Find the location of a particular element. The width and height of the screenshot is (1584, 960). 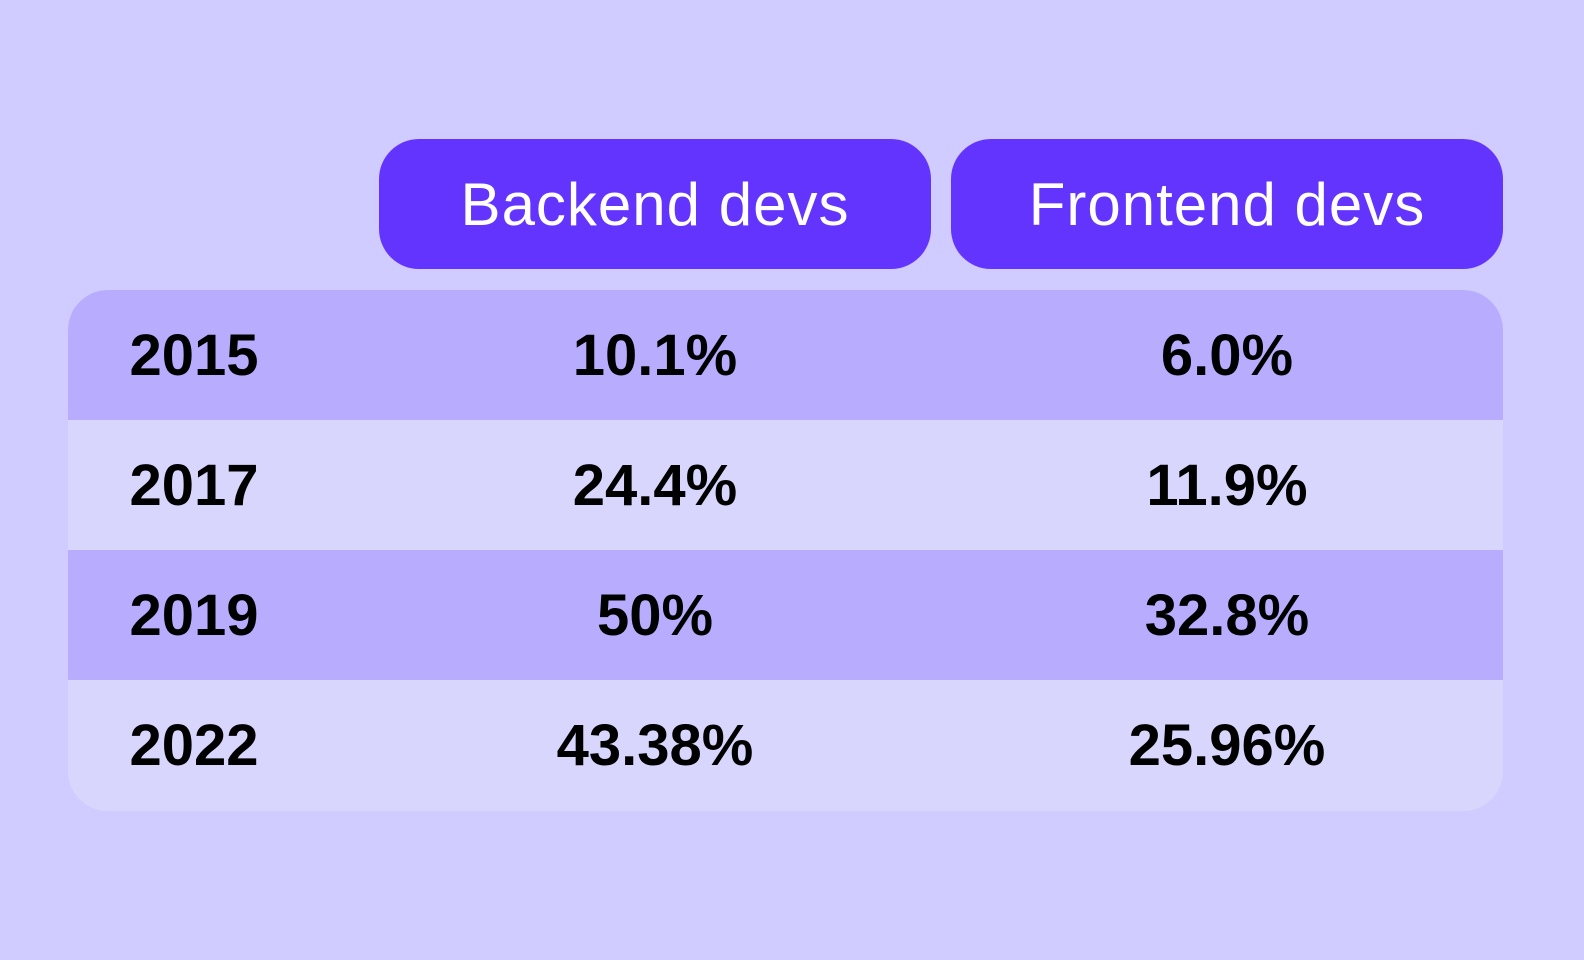

frontend-value-cell: 11.9% is located at coordinates (1227, 485).